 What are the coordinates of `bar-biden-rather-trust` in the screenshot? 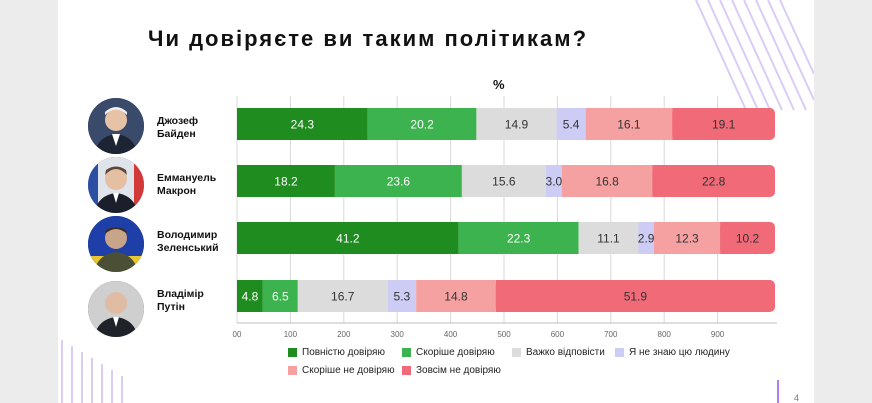 It's located at (422, 124).